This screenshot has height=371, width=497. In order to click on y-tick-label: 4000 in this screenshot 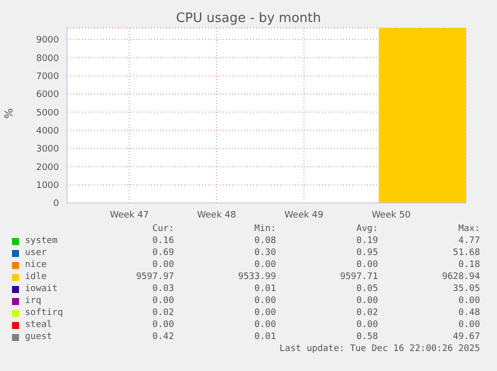, I will do `click(48, 131)`.